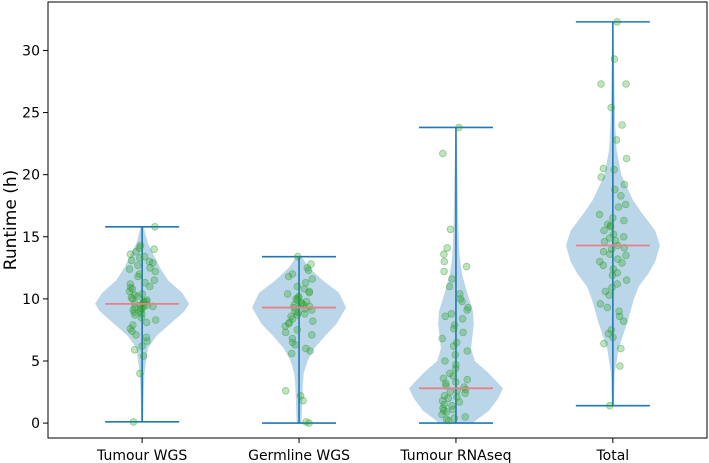 The image size is (709, 463). I want to click on y-tick-label-5: 5, so click(35, 362).